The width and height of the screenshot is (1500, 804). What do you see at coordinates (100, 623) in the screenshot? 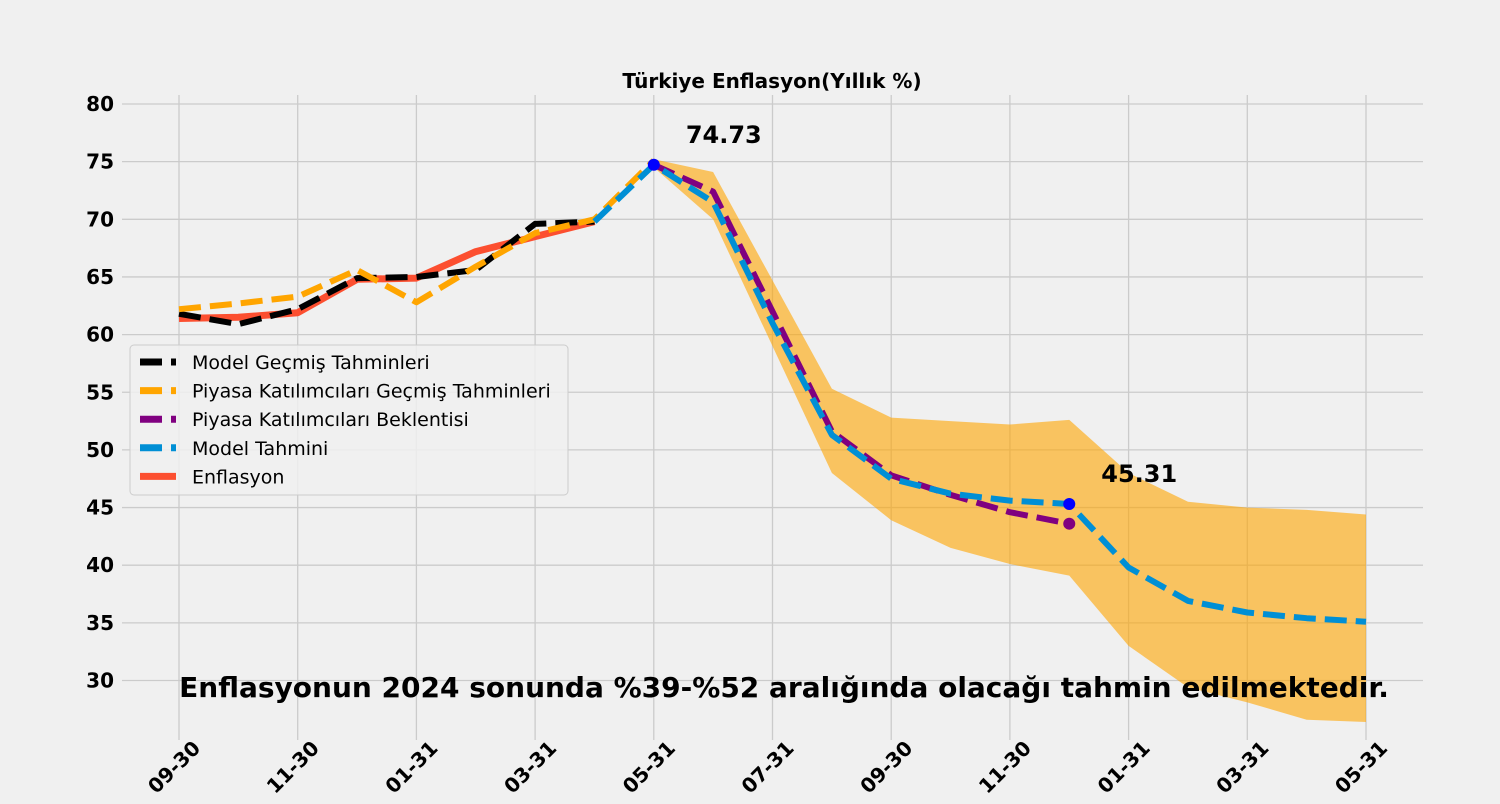
I see `y-tick-label: 35` at bounding box center [100, 623].